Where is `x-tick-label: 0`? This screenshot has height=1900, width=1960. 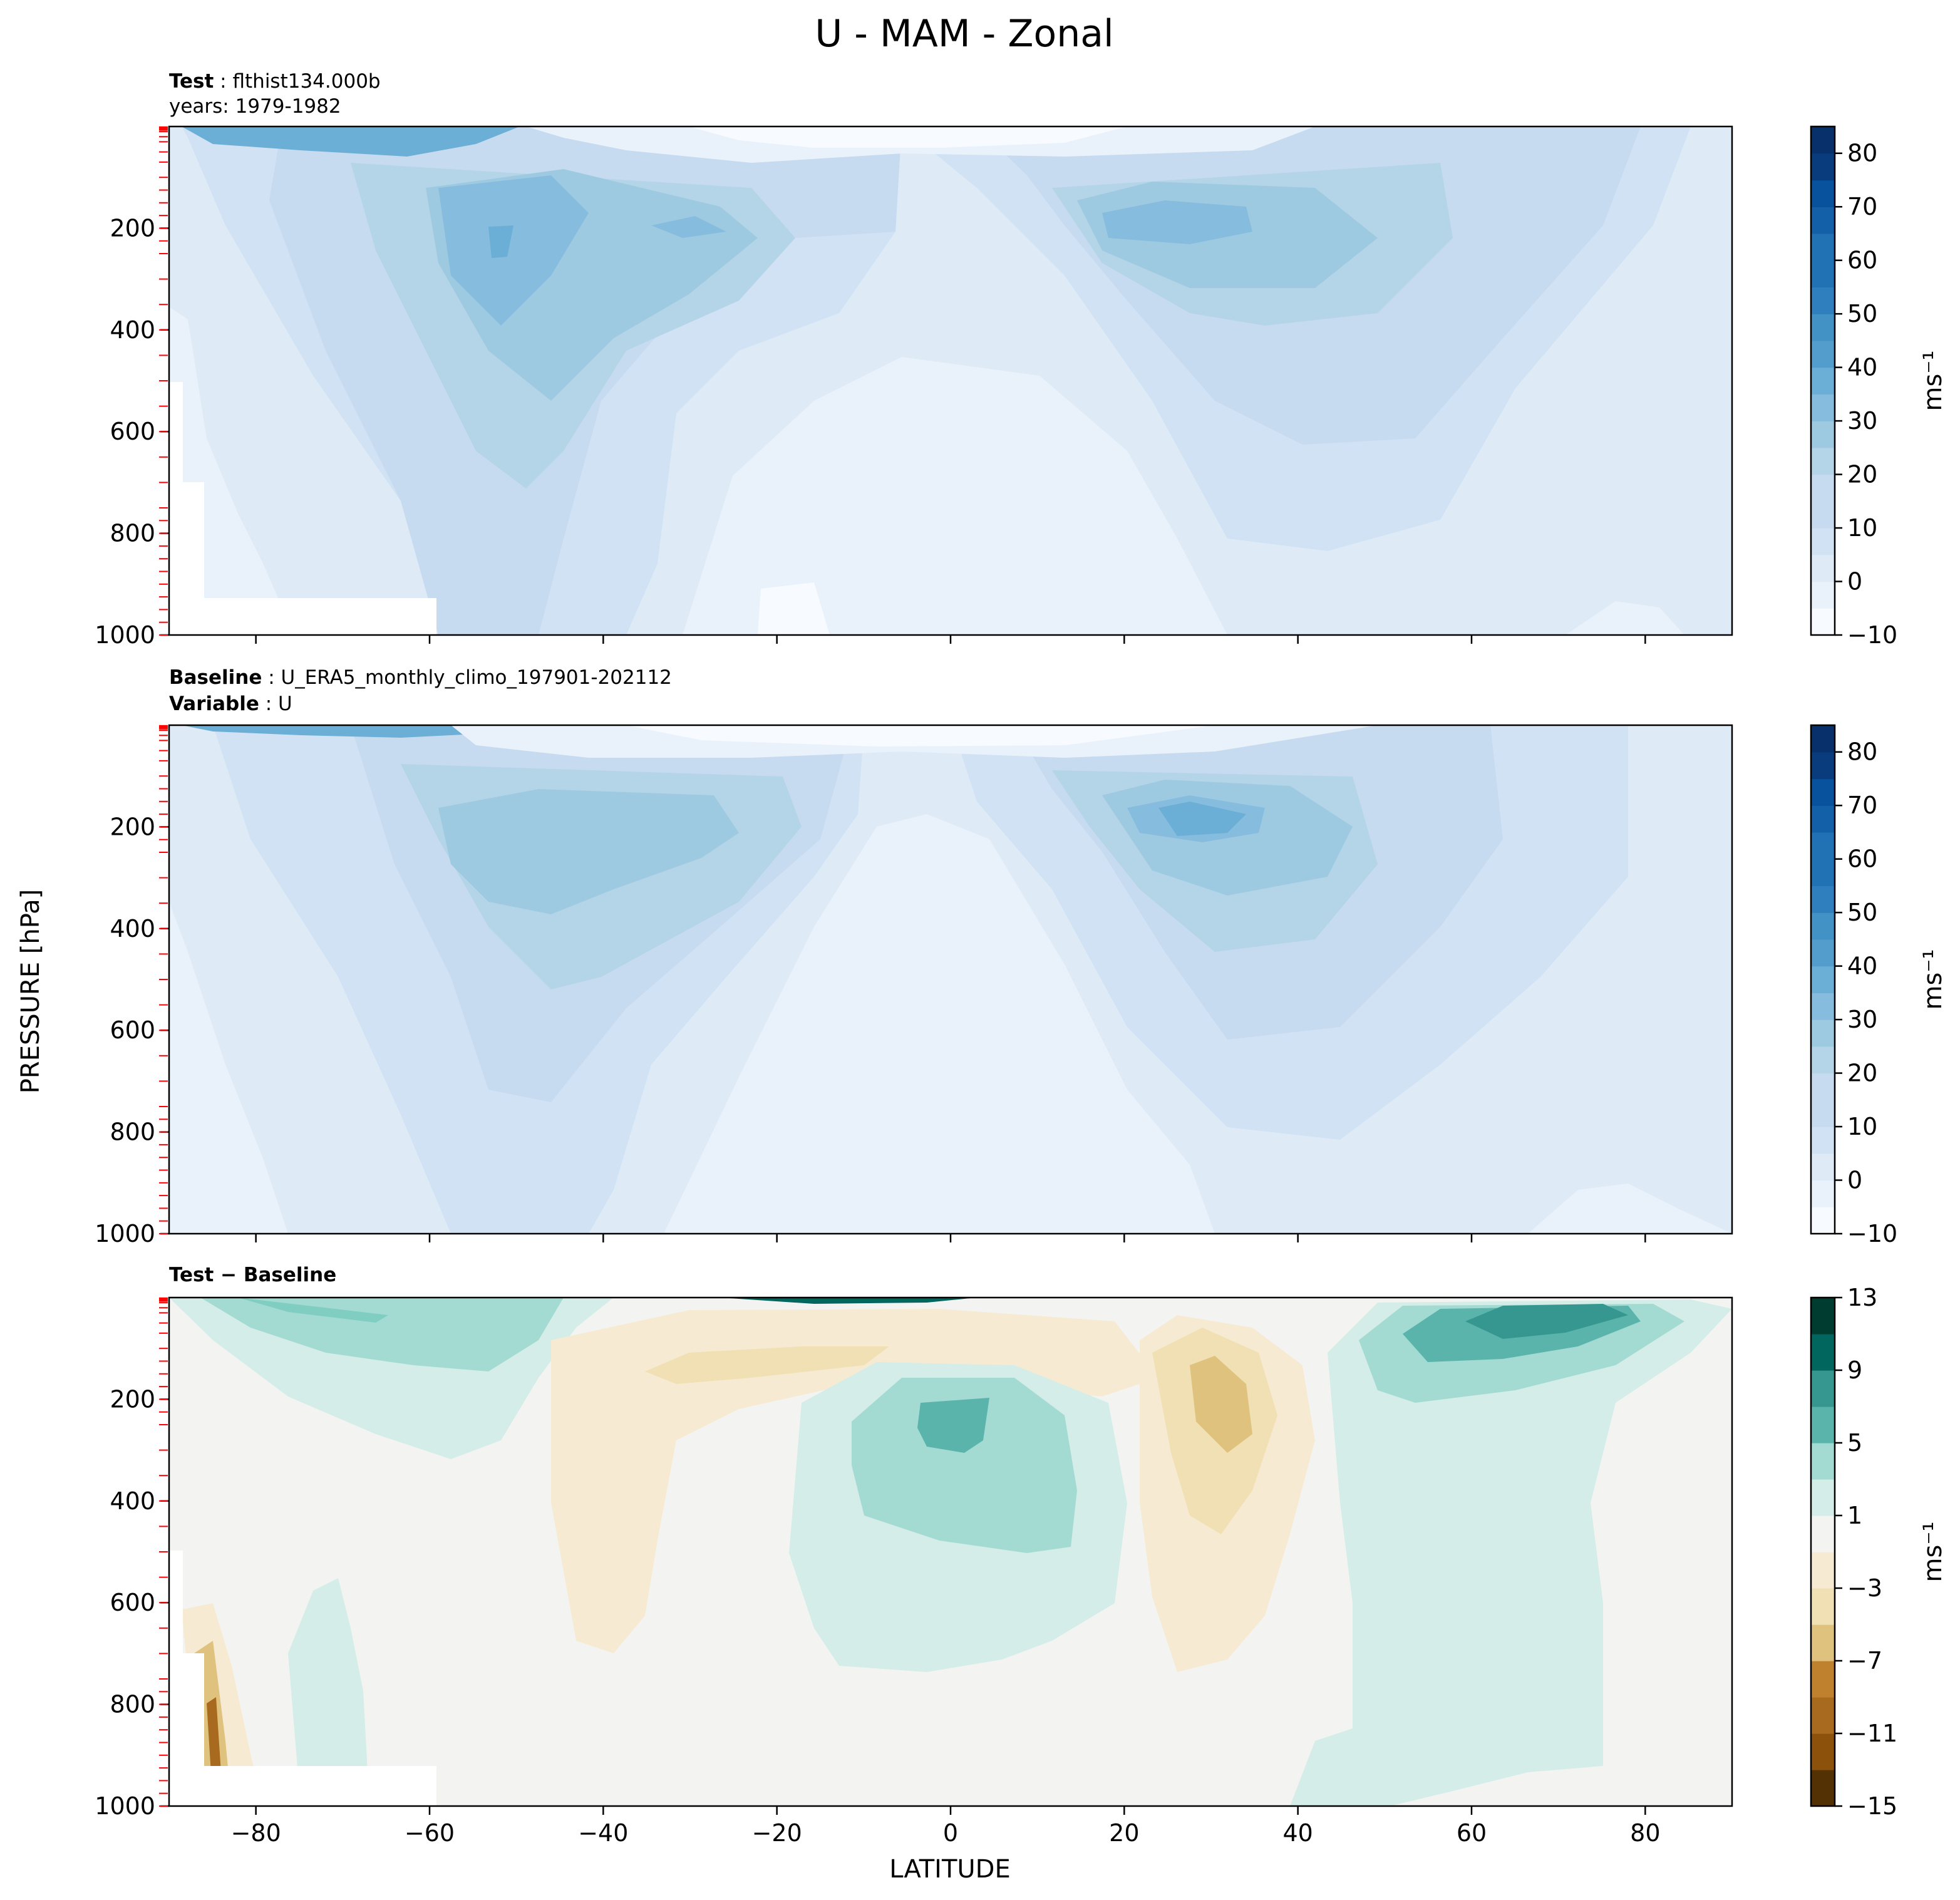 x-tick-label: 0 is located at coordinates (950, 1833).